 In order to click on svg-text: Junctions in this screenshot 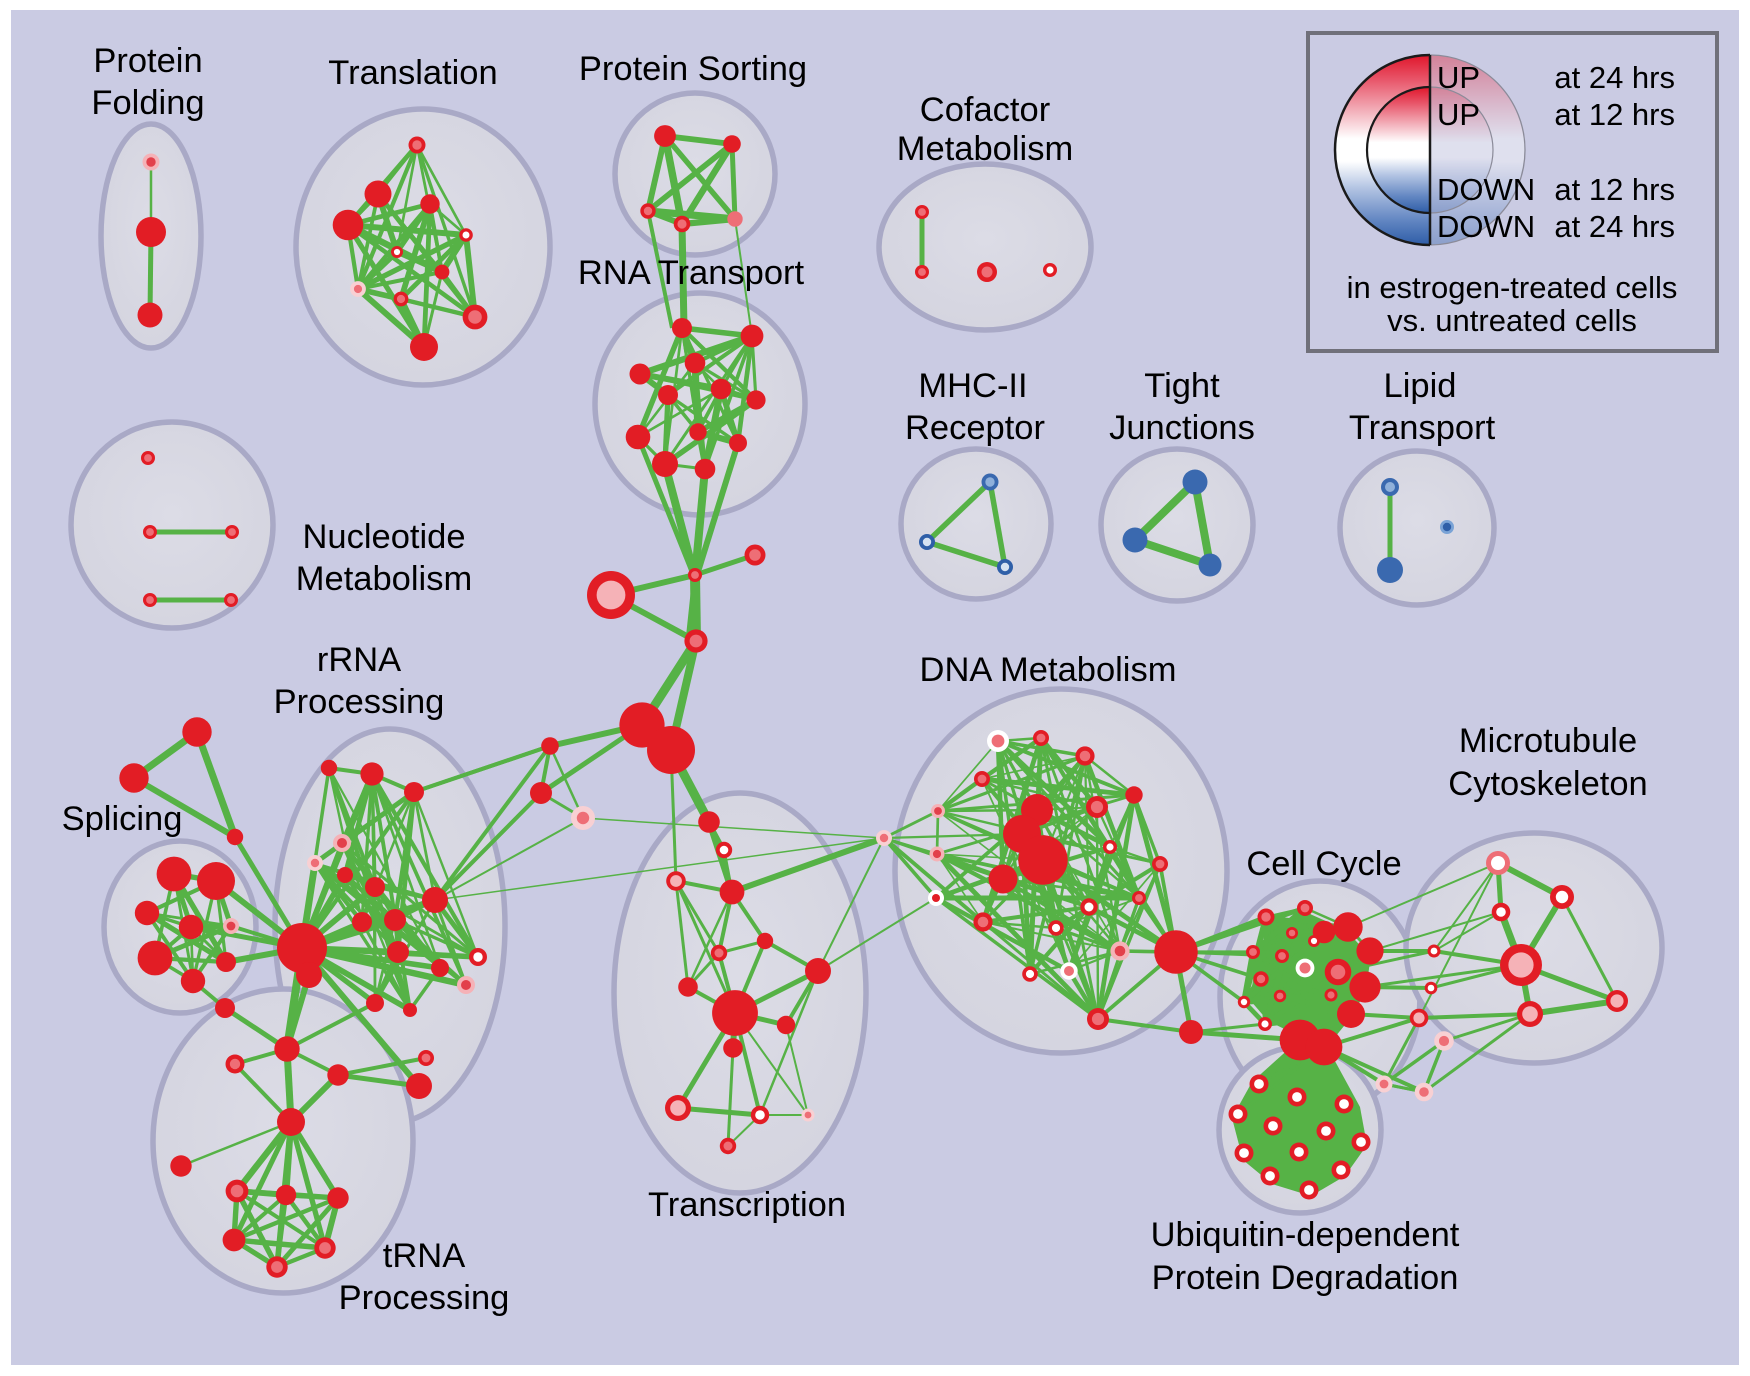, I will do `click(1182, 428)`.